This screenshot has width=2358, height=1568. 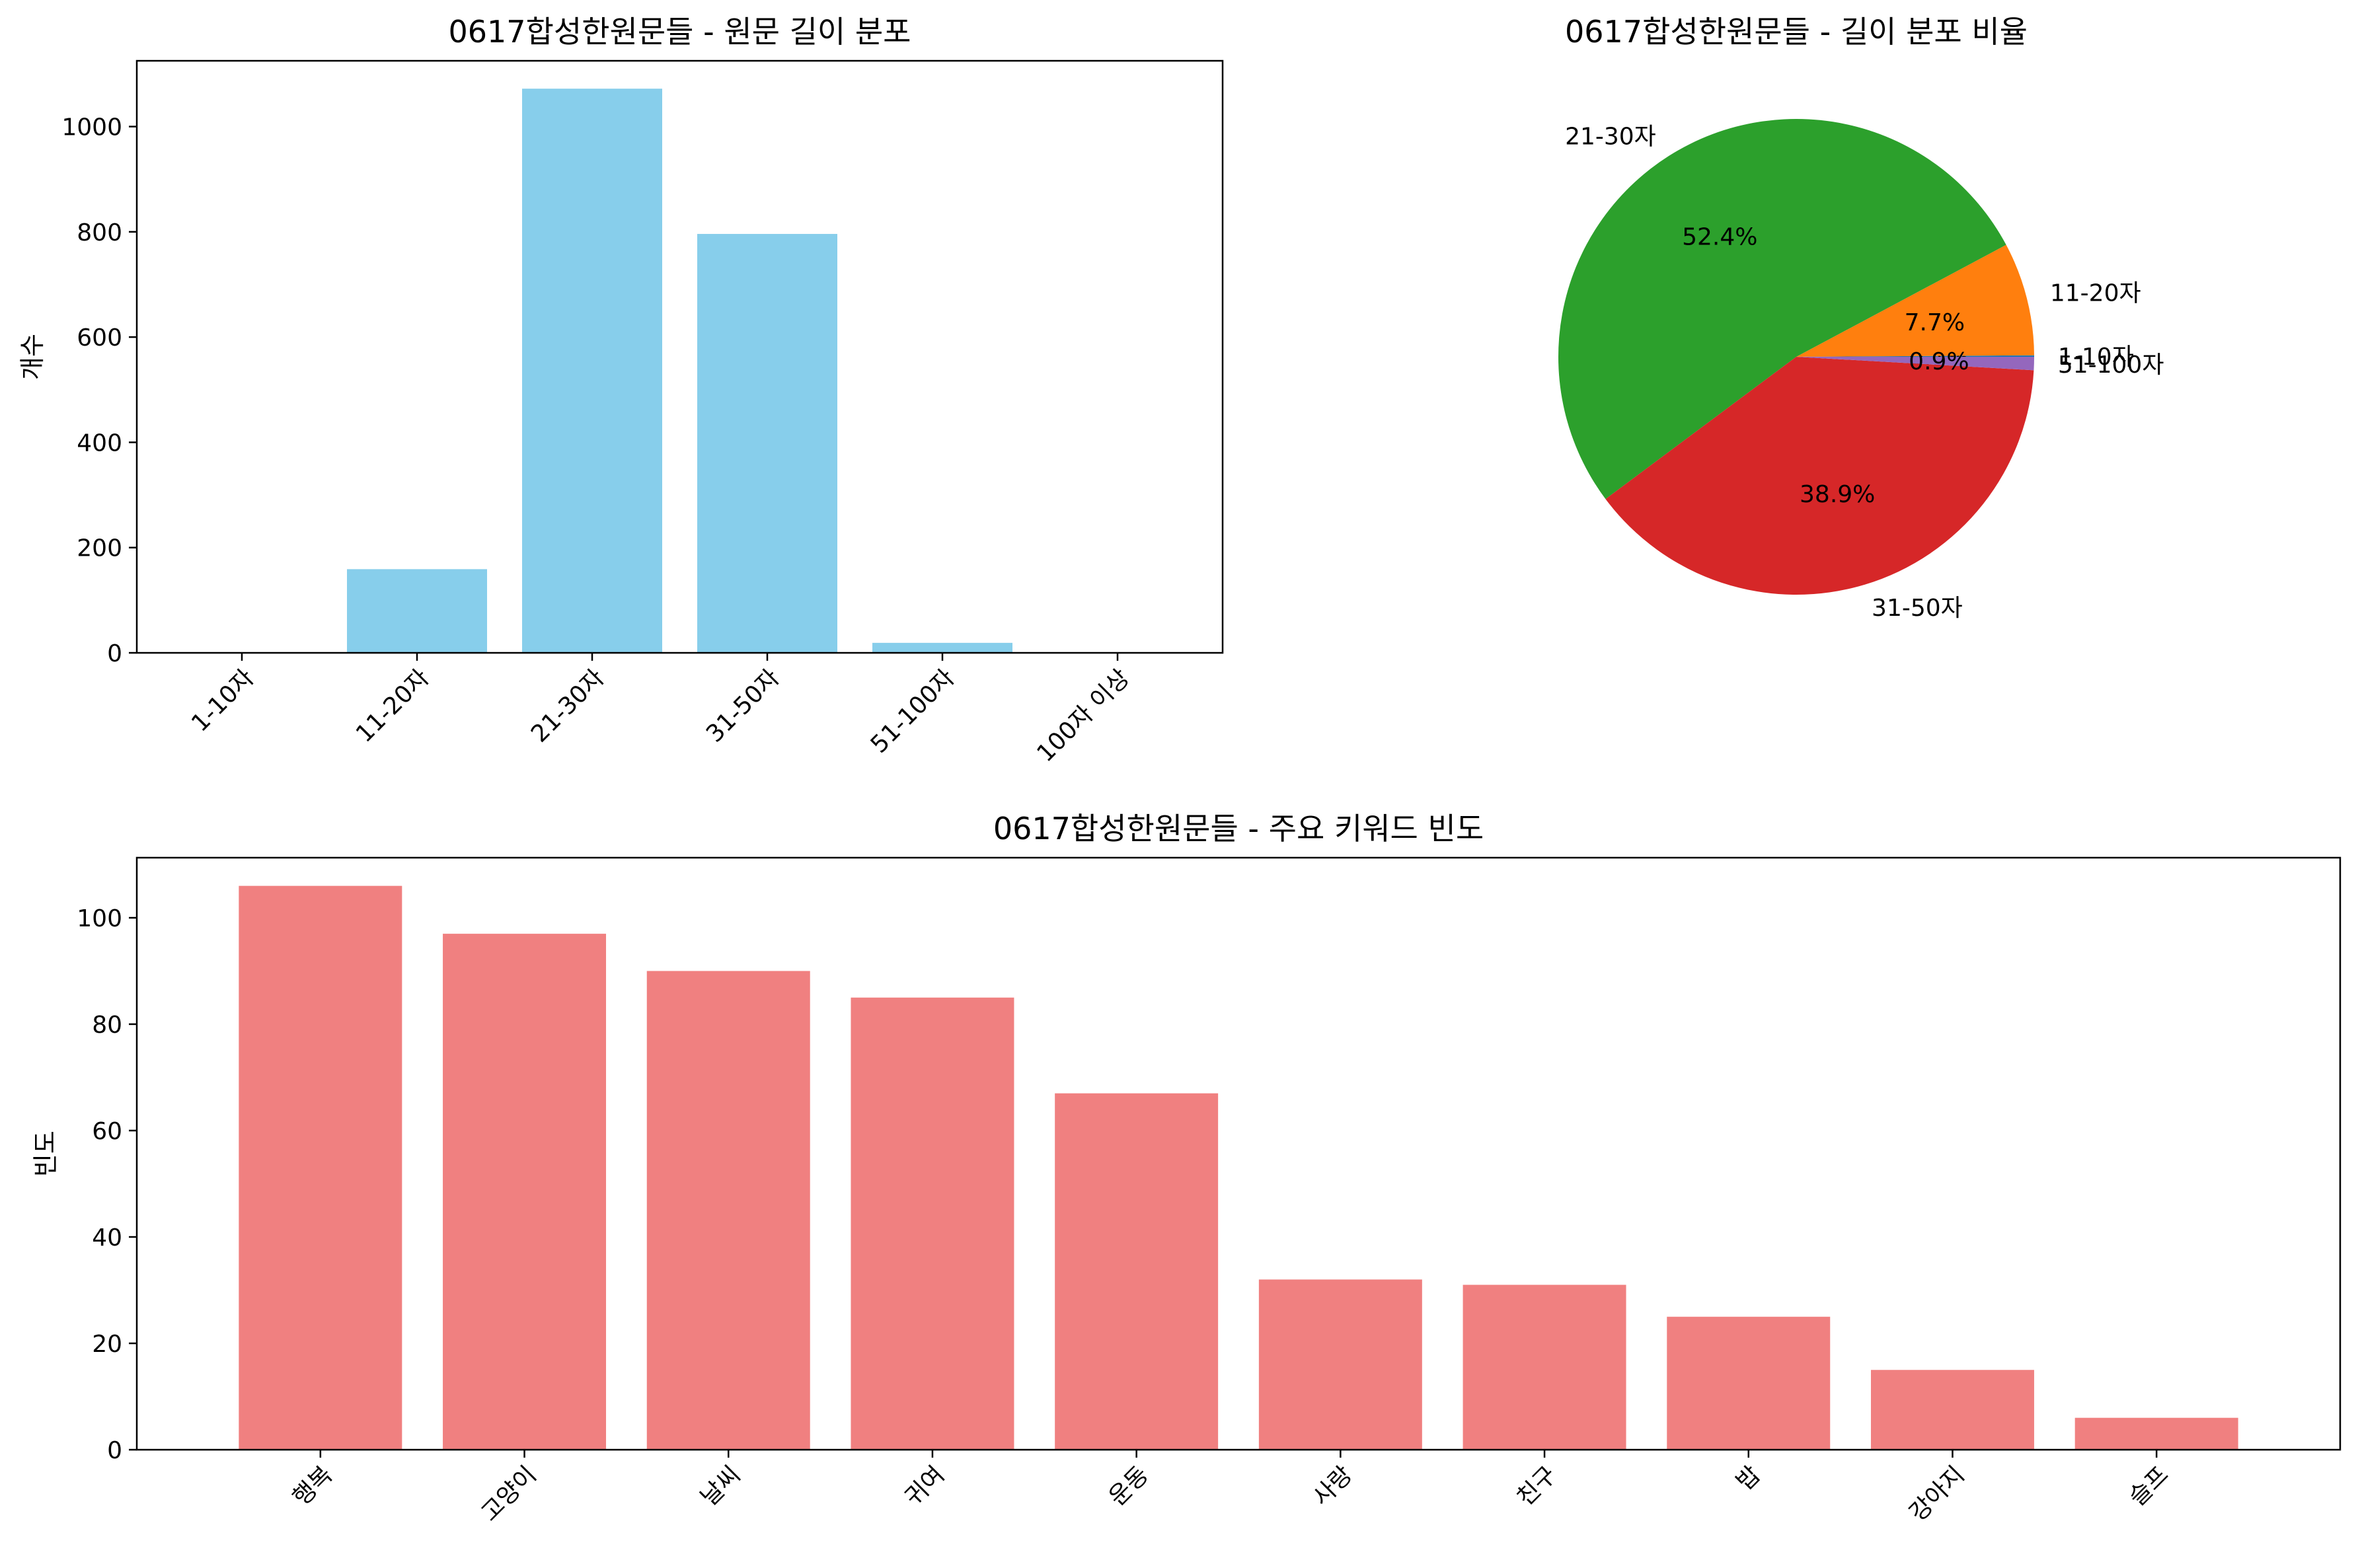 I want to click on bar-행복, so click(x=320, y=1167).